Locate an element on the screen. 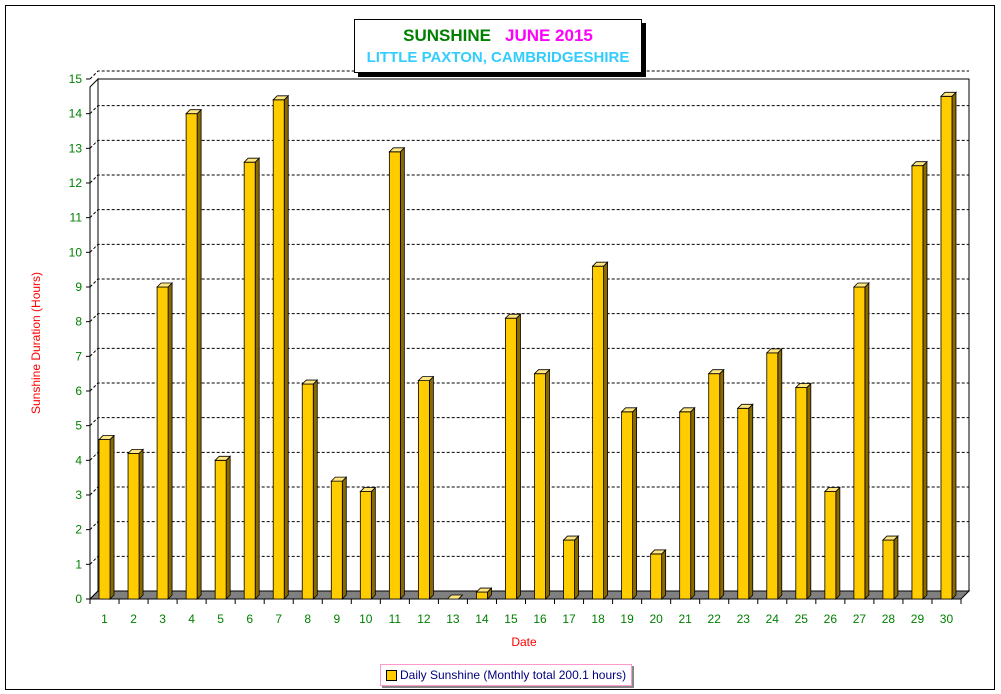 This screenshot has width=1001, height=694. chart-subtitle: LITTLE PAXTON, CAMBRIDGESHIRE is located at coordinates (498, 57).